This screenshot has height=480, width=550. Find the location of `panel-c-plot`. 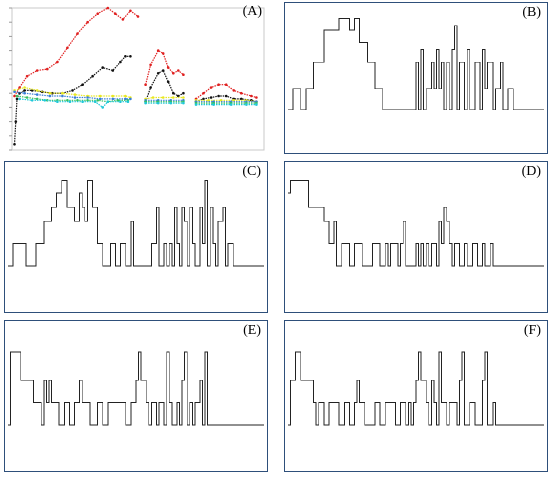

panel-c-plot is located at coordinates (136, 223).